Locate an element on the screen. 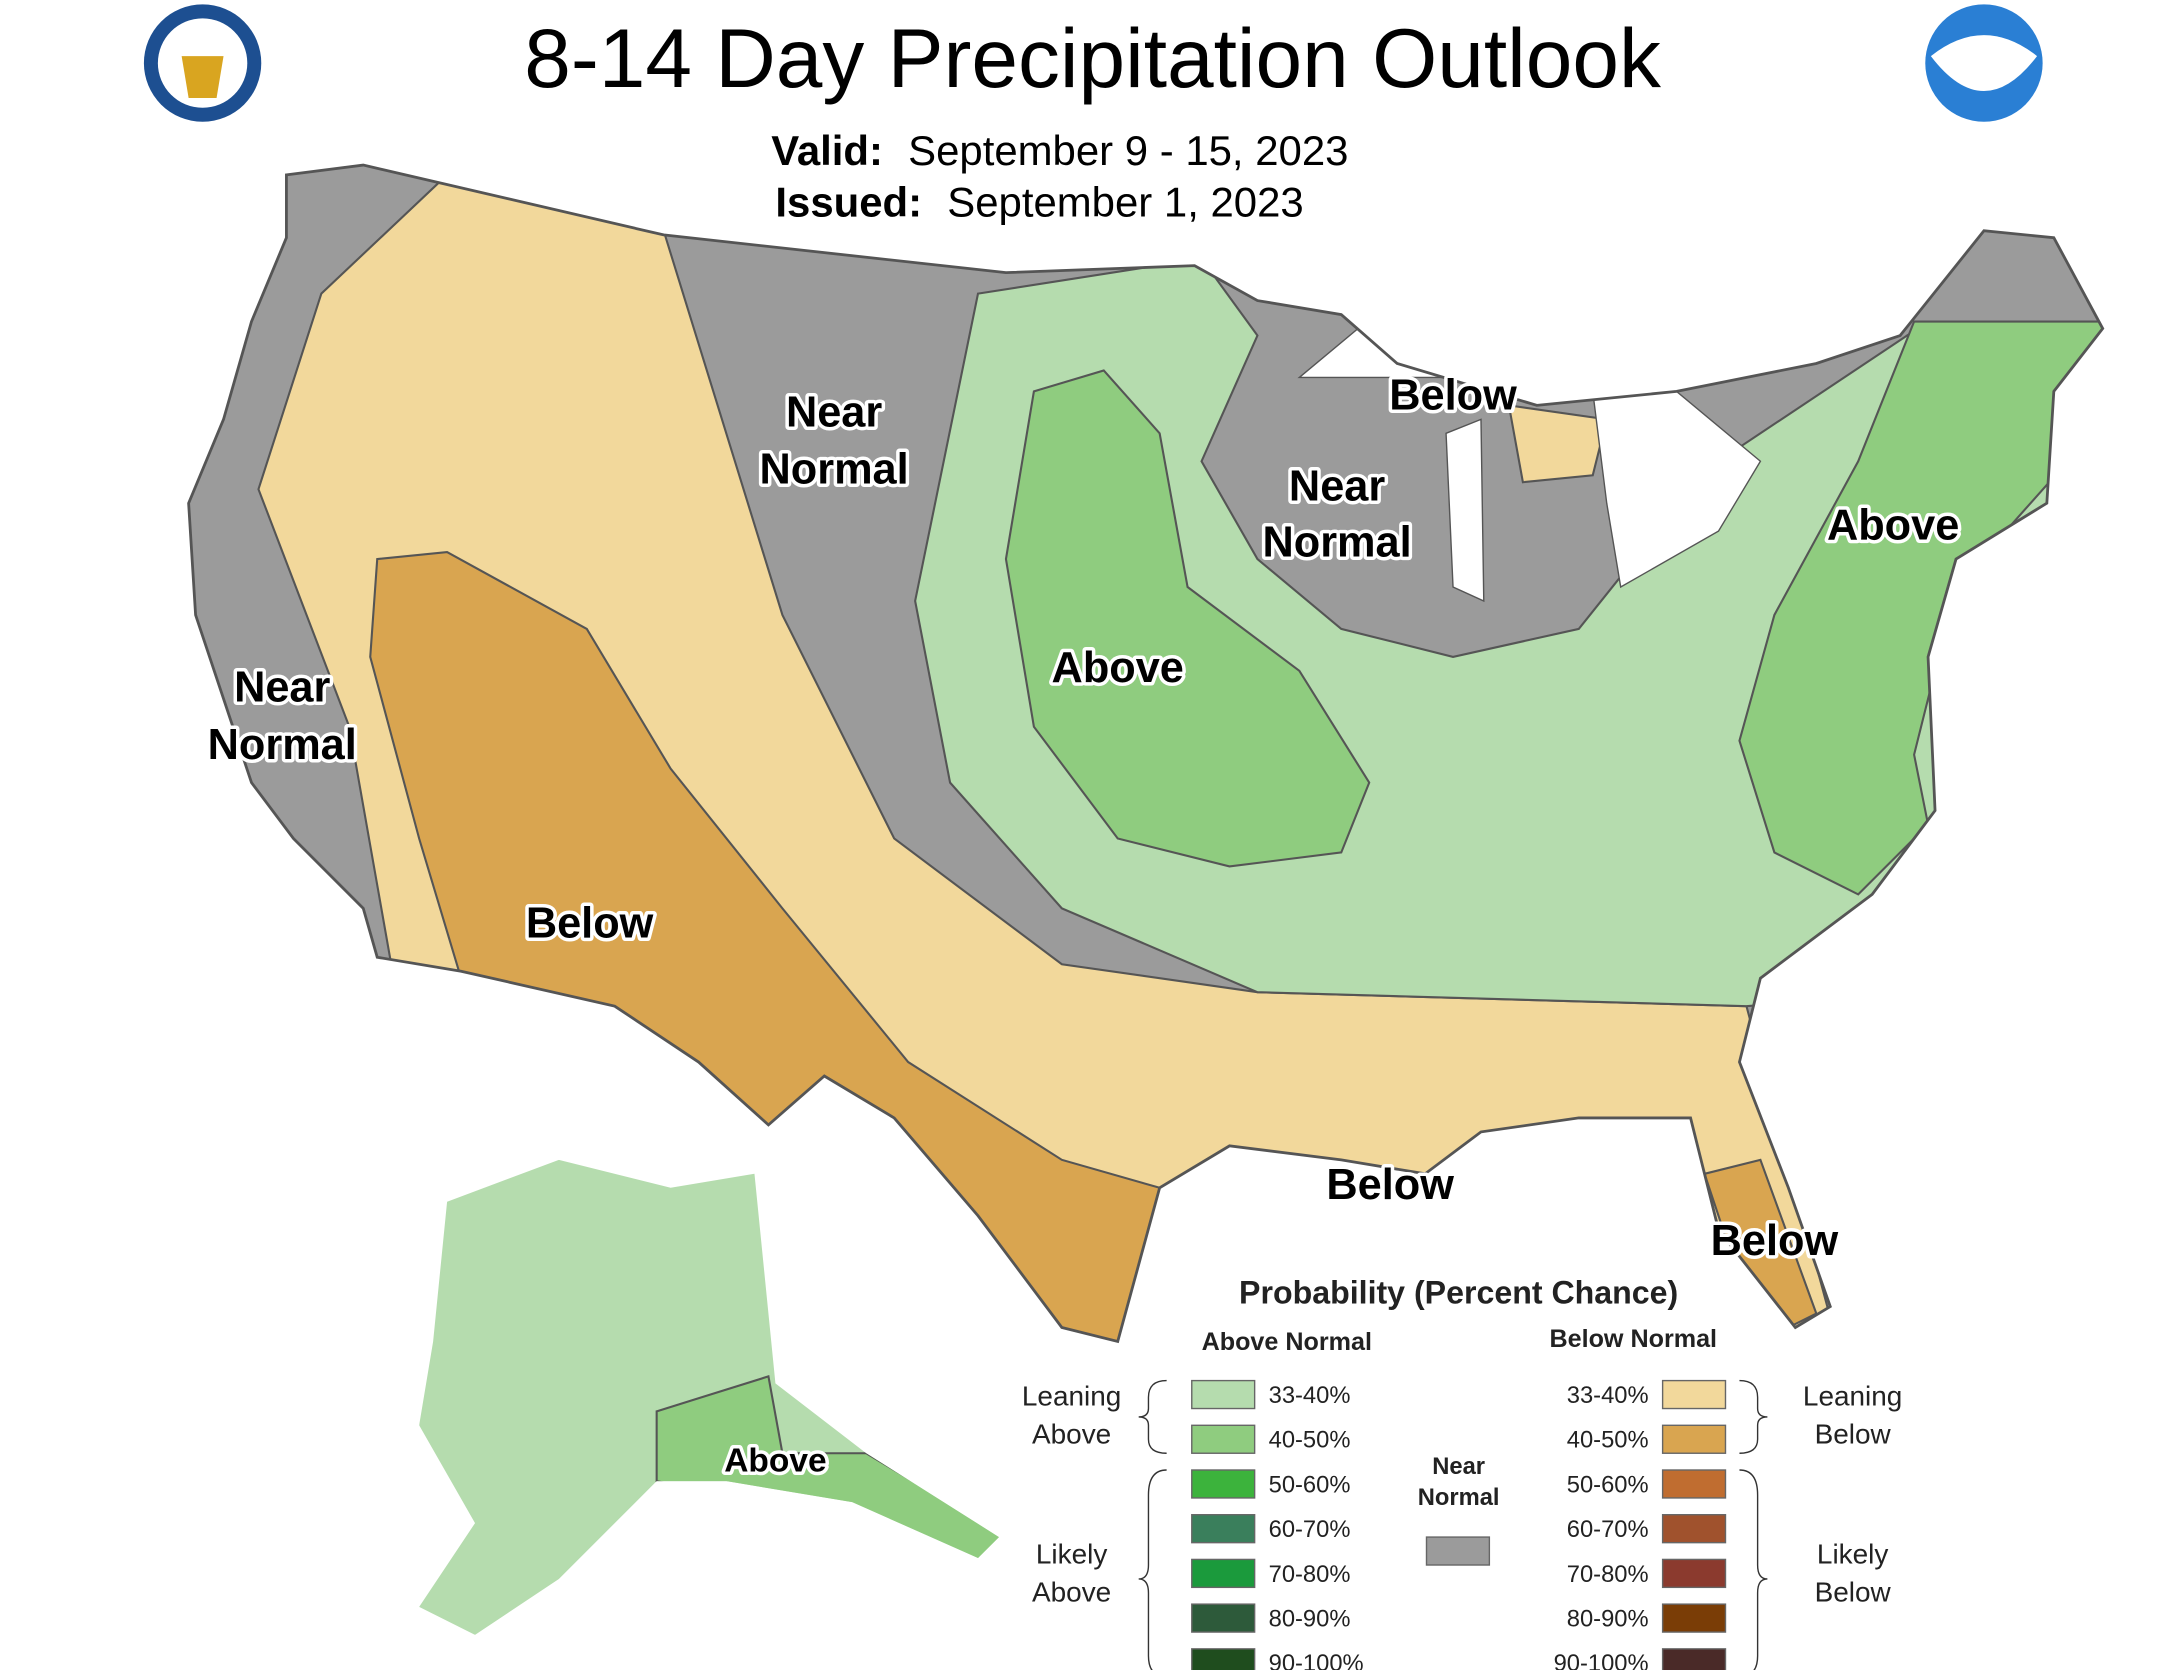 The width and height of the screenshot is (2160, 1670). valid-label: Valid: is located at coordinates (827, 150).